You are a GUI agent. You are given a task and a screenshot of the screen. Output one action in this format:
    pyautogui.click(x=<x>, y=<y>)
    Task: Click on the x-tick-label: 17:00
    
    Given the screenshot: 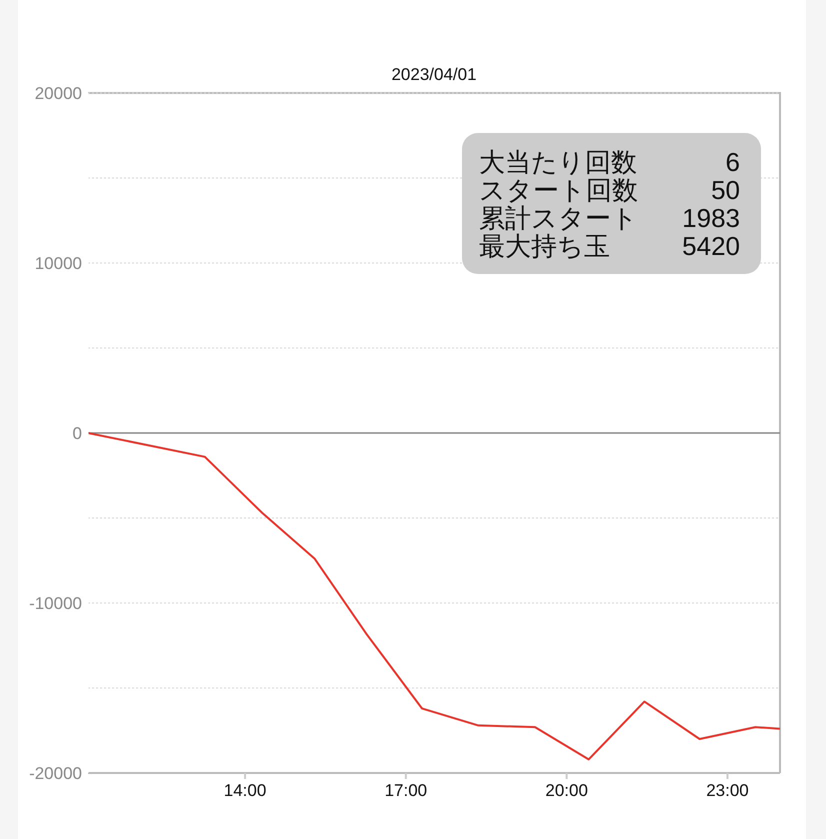 What is the action you would take?
    pyautogui.click(x=406, y=790)
    